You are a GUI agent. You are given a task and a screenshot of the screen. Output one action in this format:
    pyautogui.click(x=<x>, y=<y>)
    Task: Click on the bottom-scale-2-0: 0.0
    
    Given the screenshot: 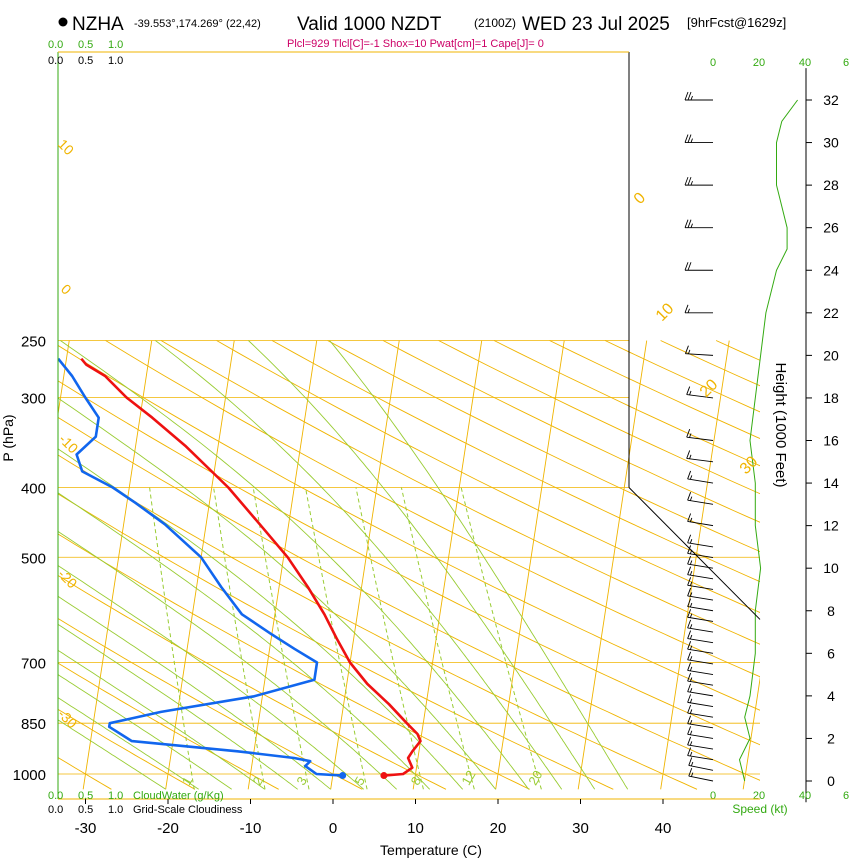 What is the action you would take?
    pyautogui.click(x=55, y=810)
    